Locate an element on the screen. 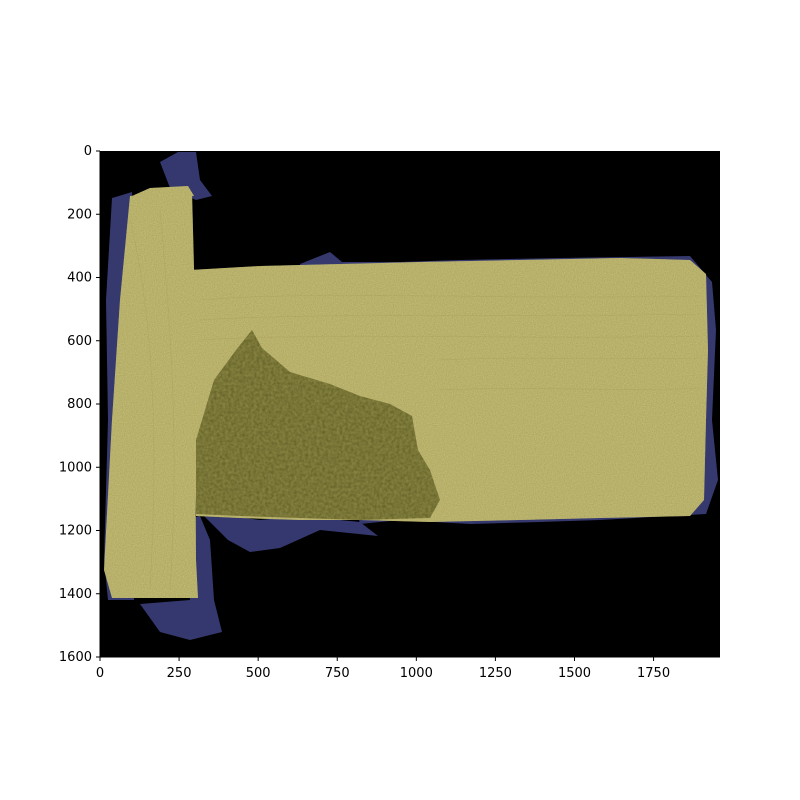 The image size is (800, 800). x-tick-label: 1500 is located at coordinates (574, 673).